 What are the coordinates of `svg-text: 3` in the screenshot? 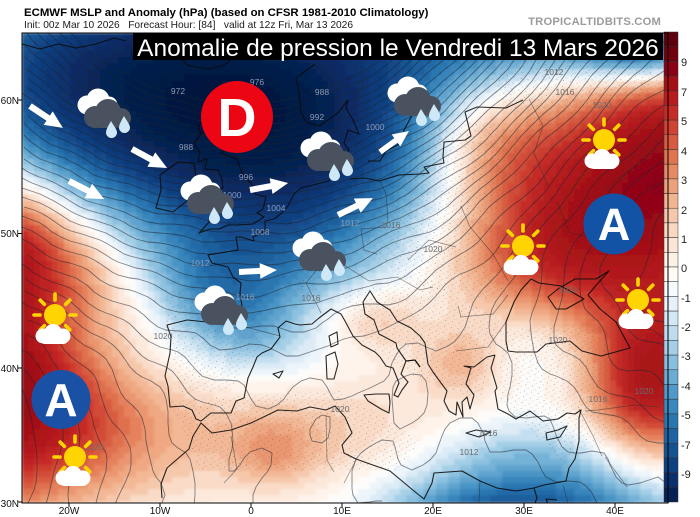 It's located at (684, 181).